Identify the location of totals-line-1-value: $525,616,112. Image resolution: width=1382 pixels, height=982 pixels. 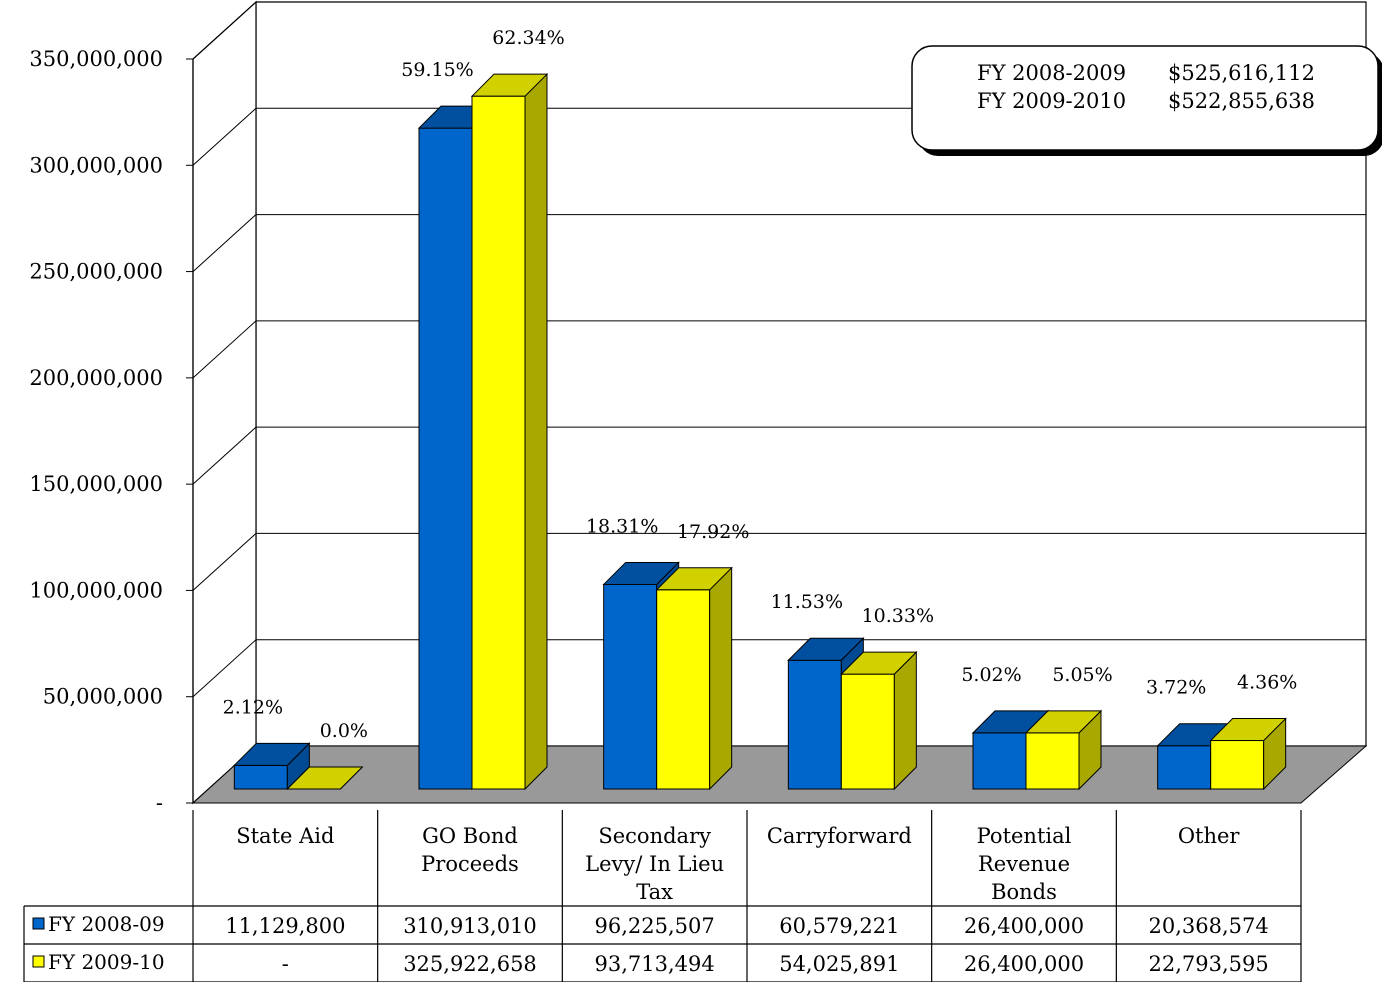
(1241, 73).